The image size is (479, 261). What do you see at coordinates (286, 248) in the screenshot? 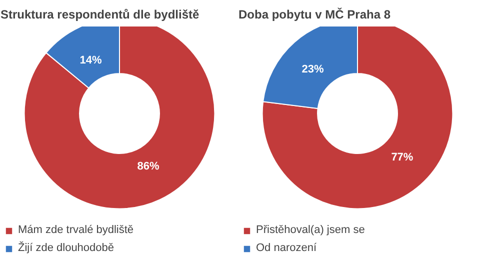
I see `legend-label: Od narození` at bounding box center [286, 248].